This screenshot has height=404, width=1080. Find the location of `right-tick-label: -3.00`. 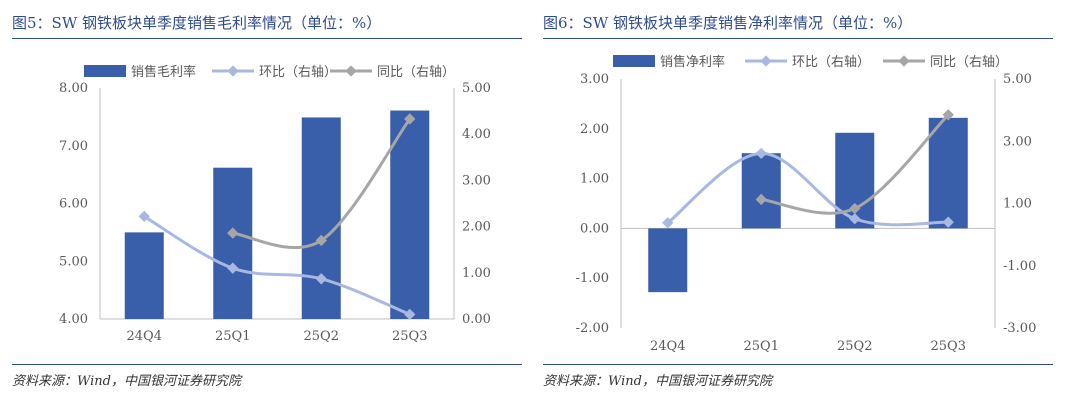

right-tick-label: -3.00 is located at coordinates (1019, 328).